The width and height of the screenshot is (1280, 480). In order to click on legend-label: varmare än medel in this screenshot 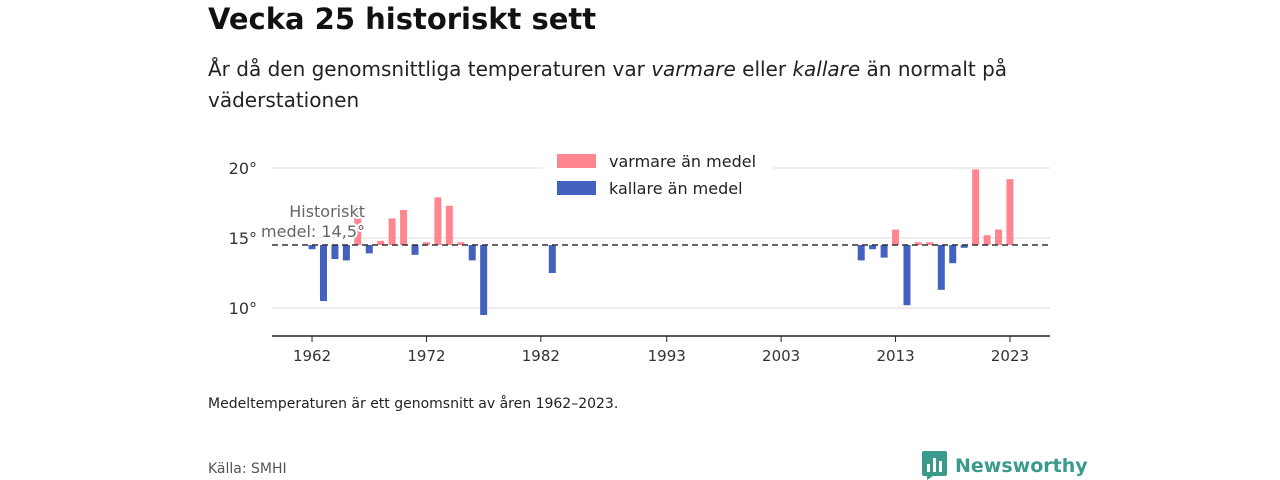, I will do `click(682, 161)`.